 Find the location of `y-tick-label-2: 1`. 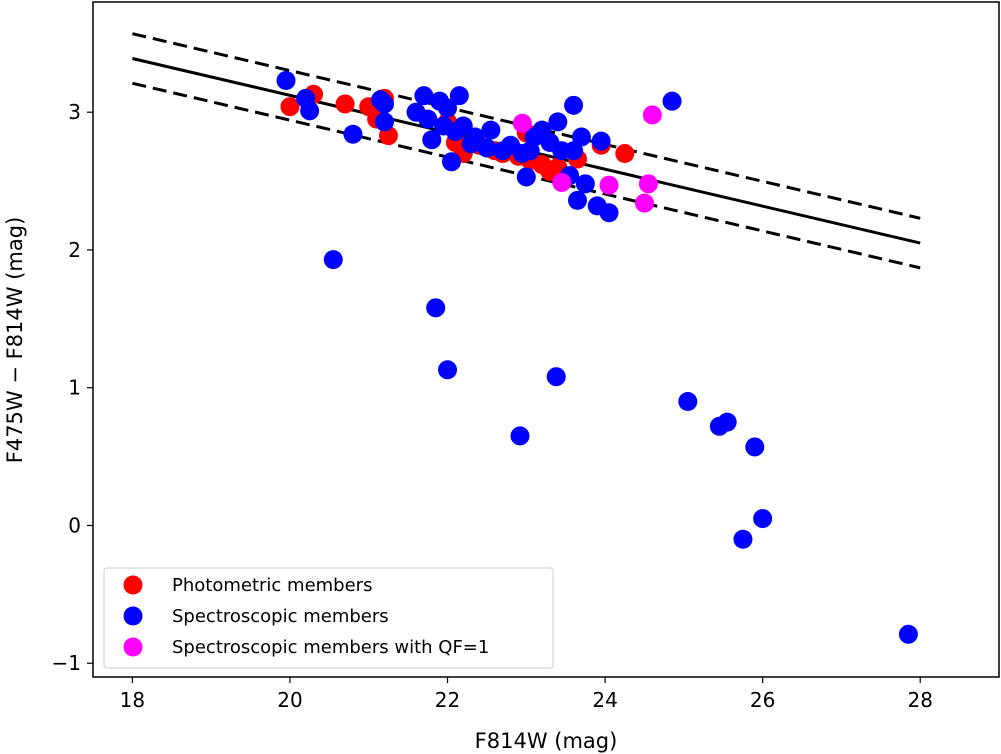

y-tick-label-2: 1 is located at coordinates (74, 388).